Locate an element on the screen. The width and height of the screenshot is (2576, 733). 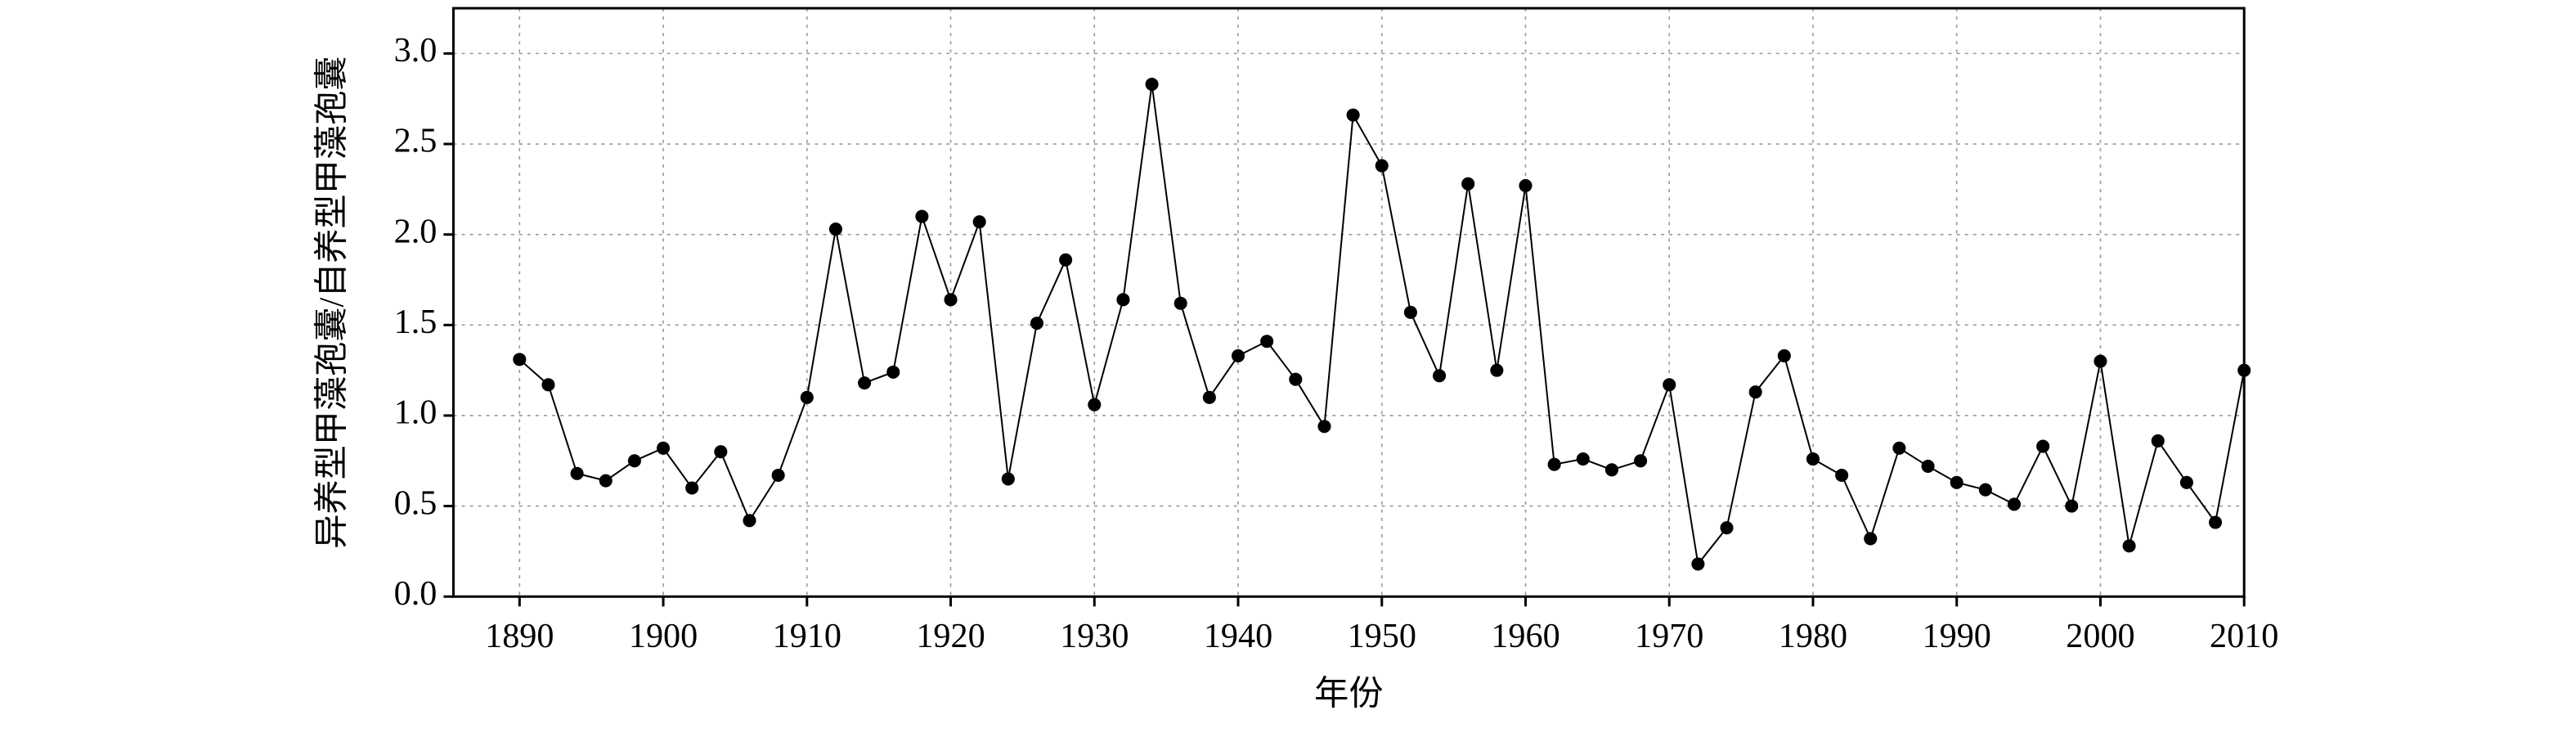
x-tick-label: 1950 is located at coordinates (1382, 636).